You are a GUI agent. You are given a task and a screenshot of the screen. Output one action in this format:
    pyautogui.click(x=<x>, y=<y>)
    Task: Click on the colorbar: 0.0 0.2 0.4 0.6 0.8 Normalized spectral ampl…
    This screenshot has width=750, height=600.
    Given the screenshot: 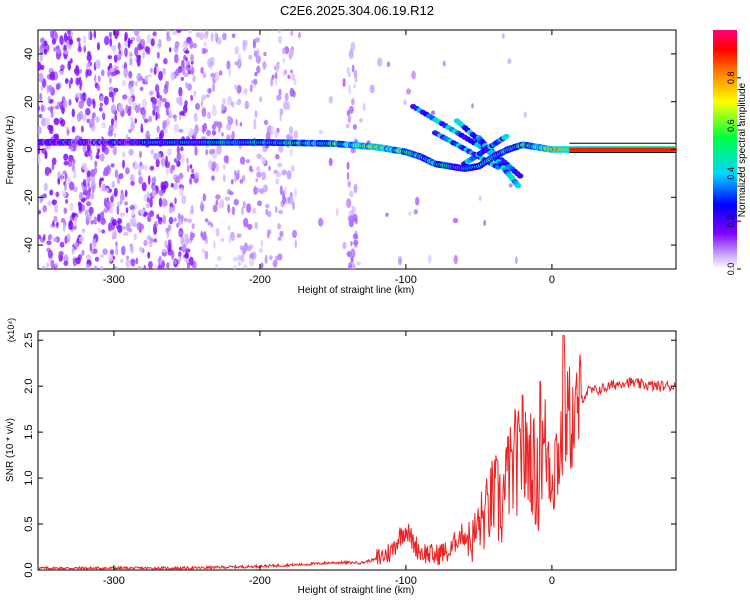 What is the action you would take?
    pyautogui.click(x=730, y=152)
    